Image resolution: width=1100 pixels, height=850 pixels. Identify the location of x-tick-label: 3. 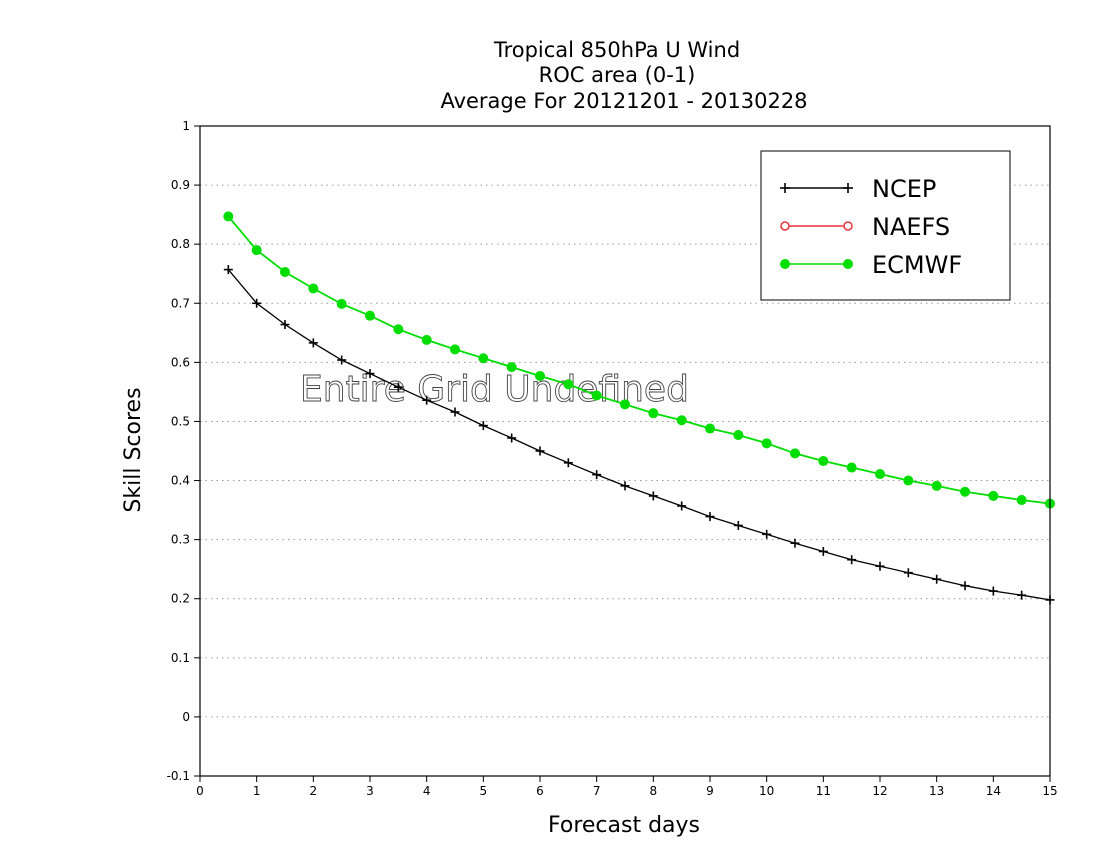
(370, 791).